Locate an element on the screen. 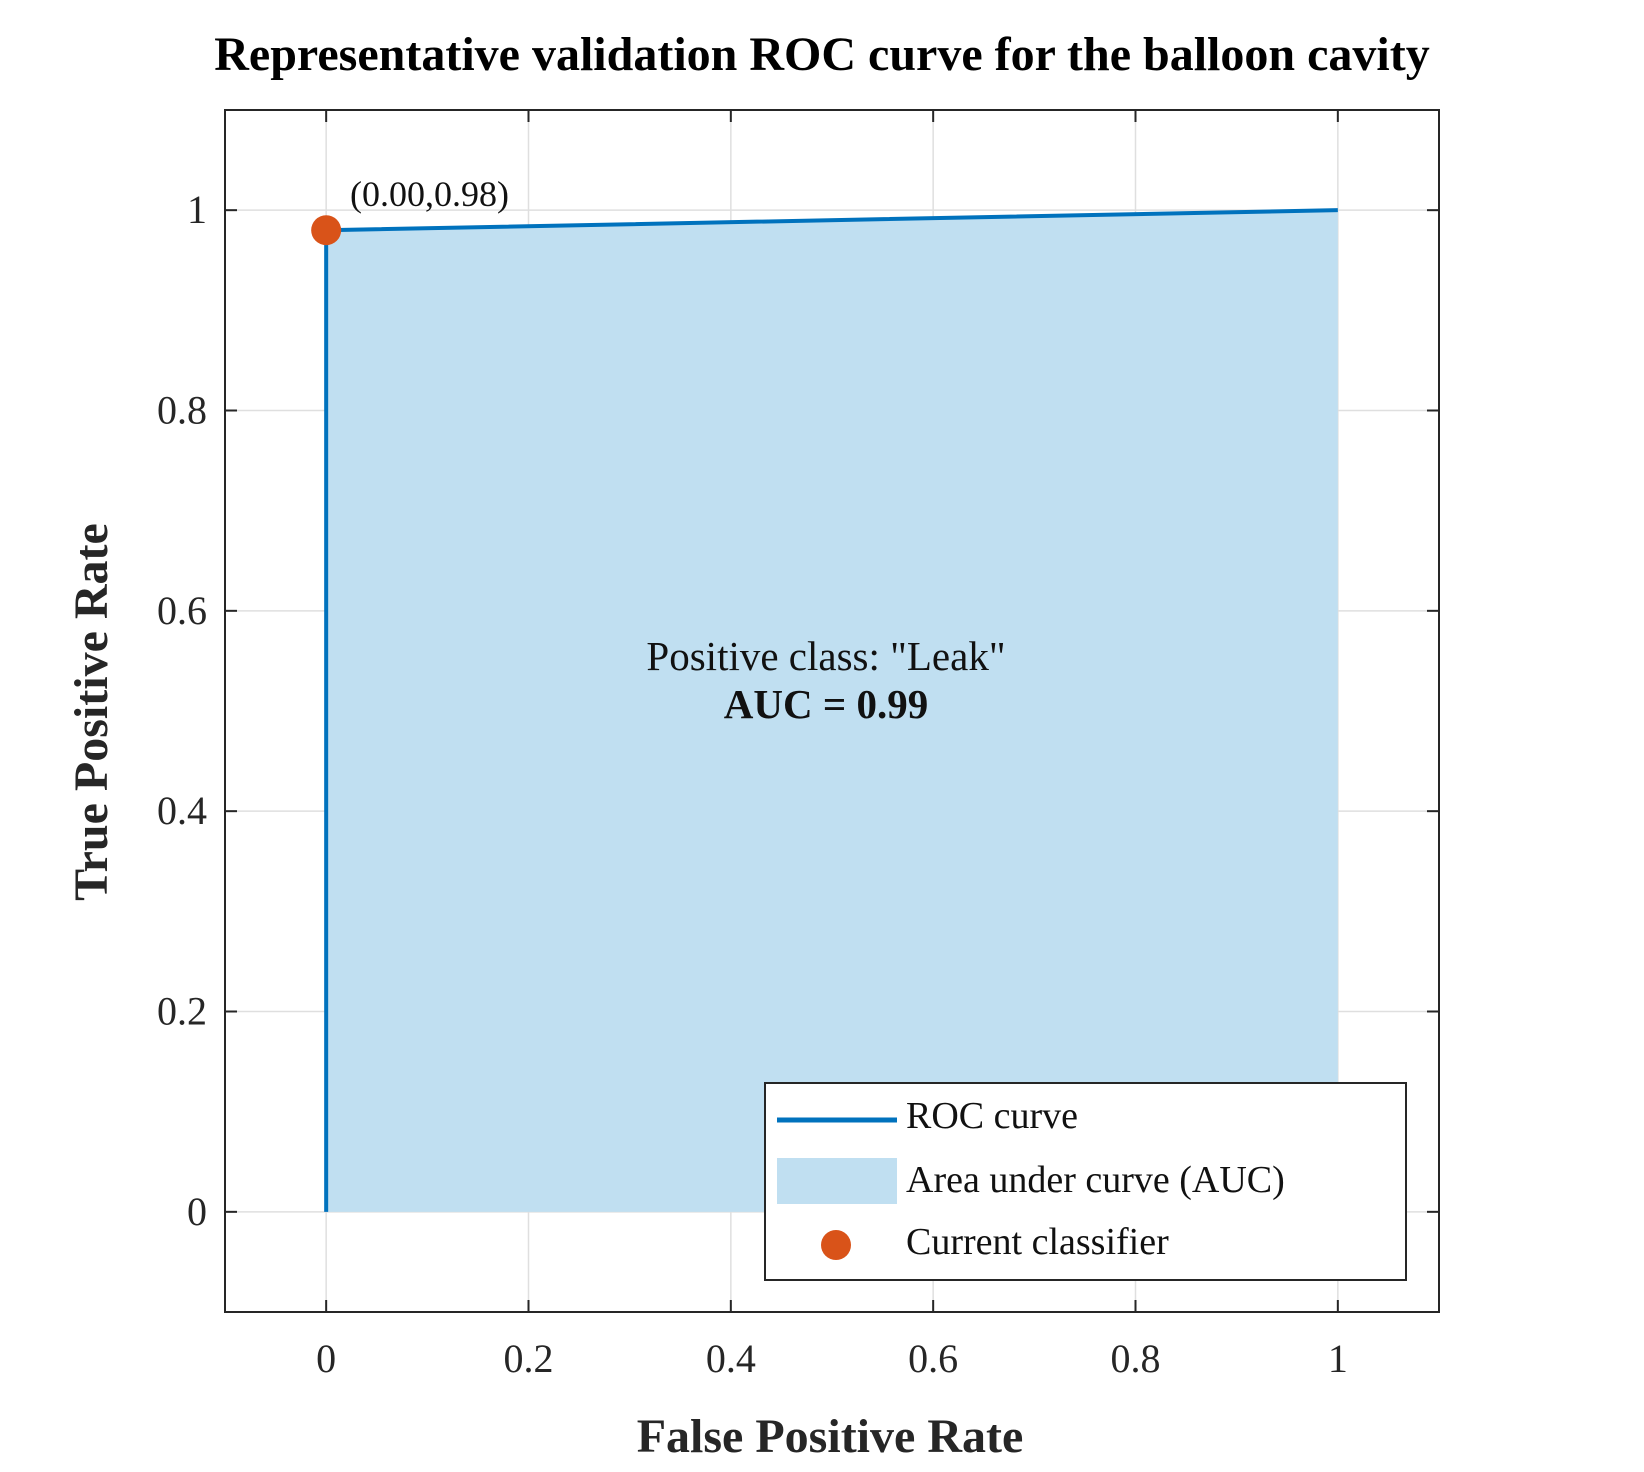 The image size is (1644, 1472). y-tick-label: 1 is located at coordinates (197, 209).